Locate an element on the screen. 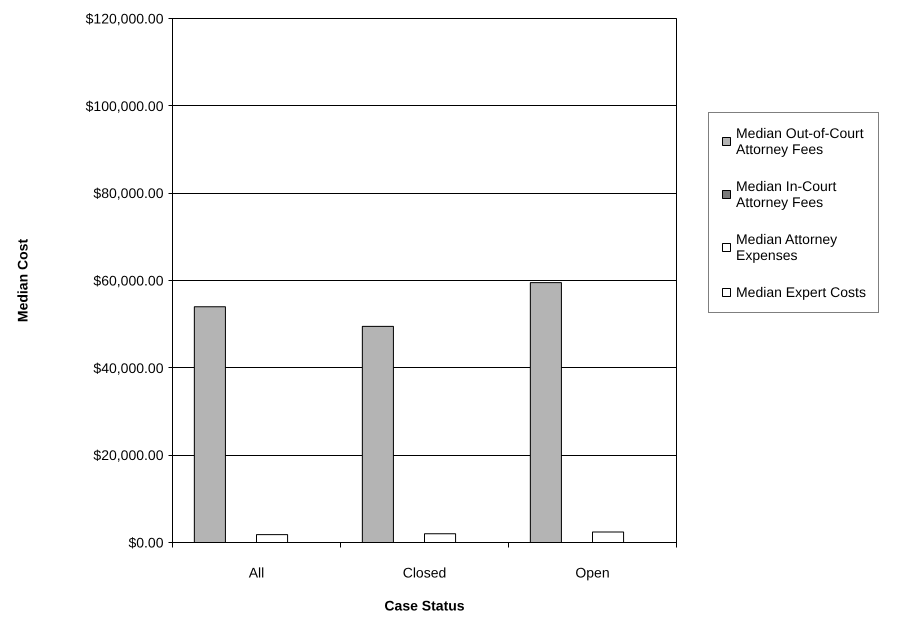 Image resolution: width=918 pixels, height=619 pixels. y-tick-label: $80,000.00 is located at coordinates (128, 193).